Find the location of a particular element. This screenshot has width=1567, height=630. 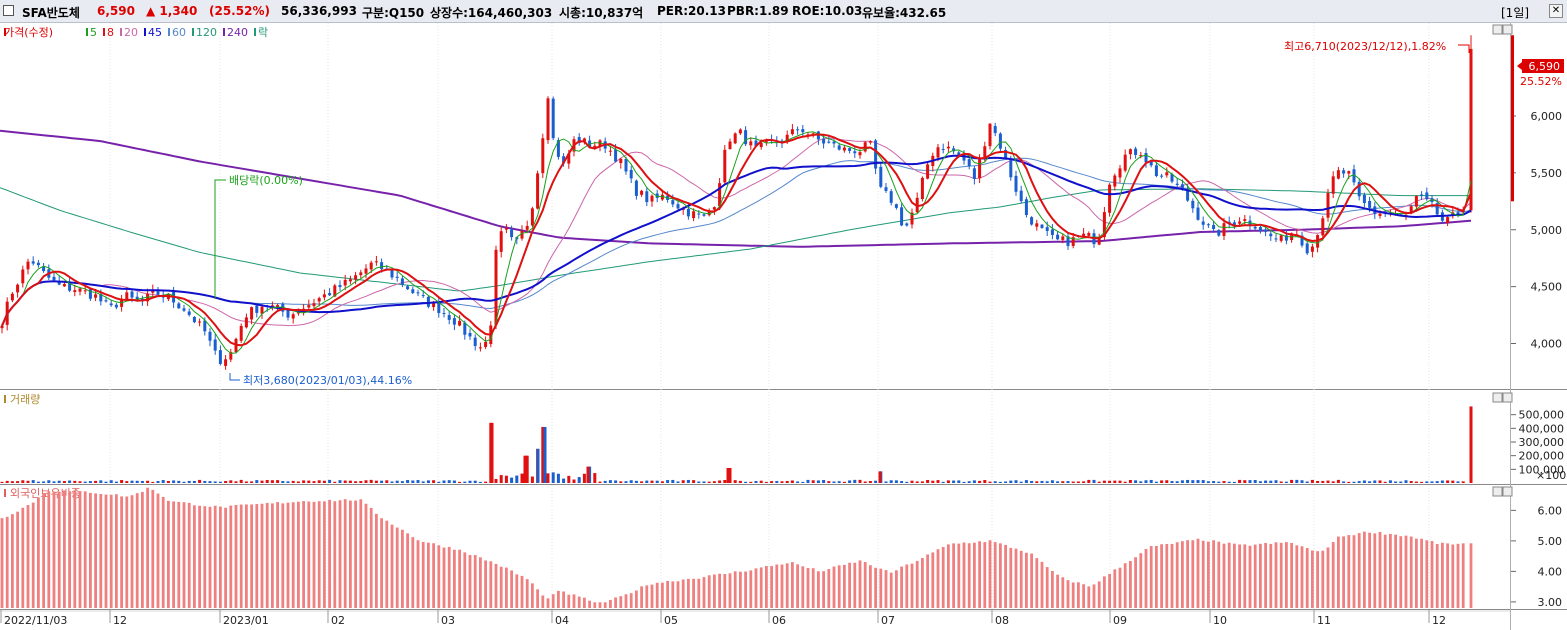

volume-panel-buttons is located at coordinates (1502, 397).